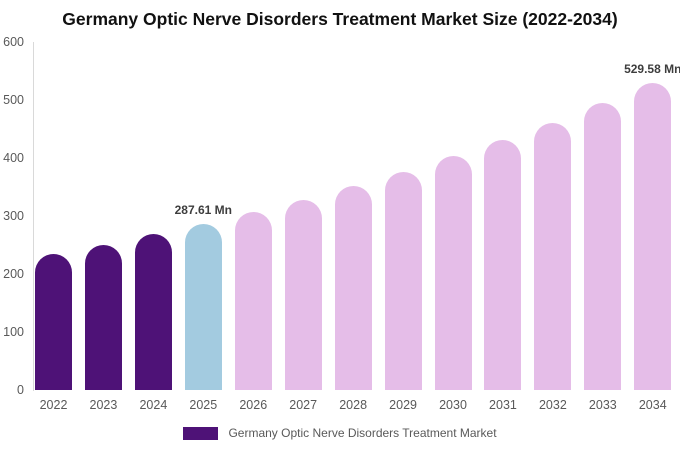 The height and width of the screenshot is (450, 680). I want to click on bar-2025, so click(203, 307).